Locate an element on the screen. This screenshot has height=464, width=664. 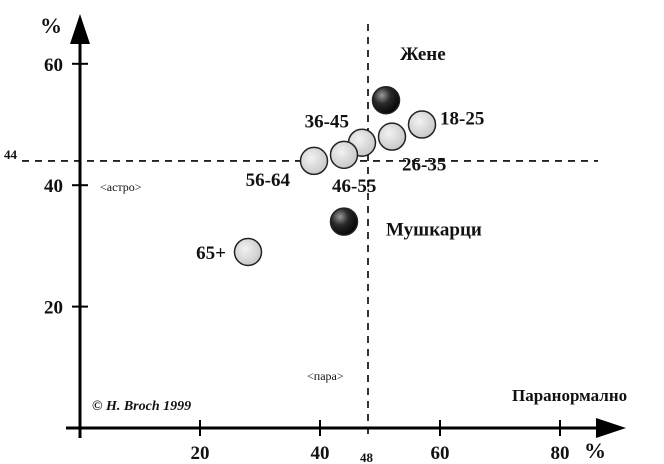
y-tick-label: 40 is located at coordinates (53, 186).